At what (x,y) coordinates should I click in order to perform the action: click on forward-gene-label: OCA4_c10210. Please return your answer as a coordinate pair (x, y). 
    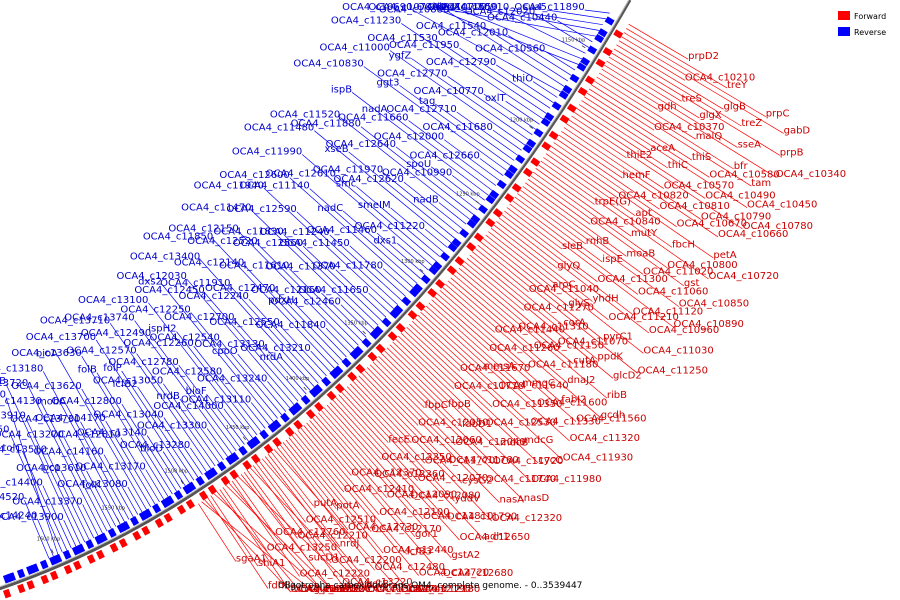
    Looking at the image, I should click on (720, 77).